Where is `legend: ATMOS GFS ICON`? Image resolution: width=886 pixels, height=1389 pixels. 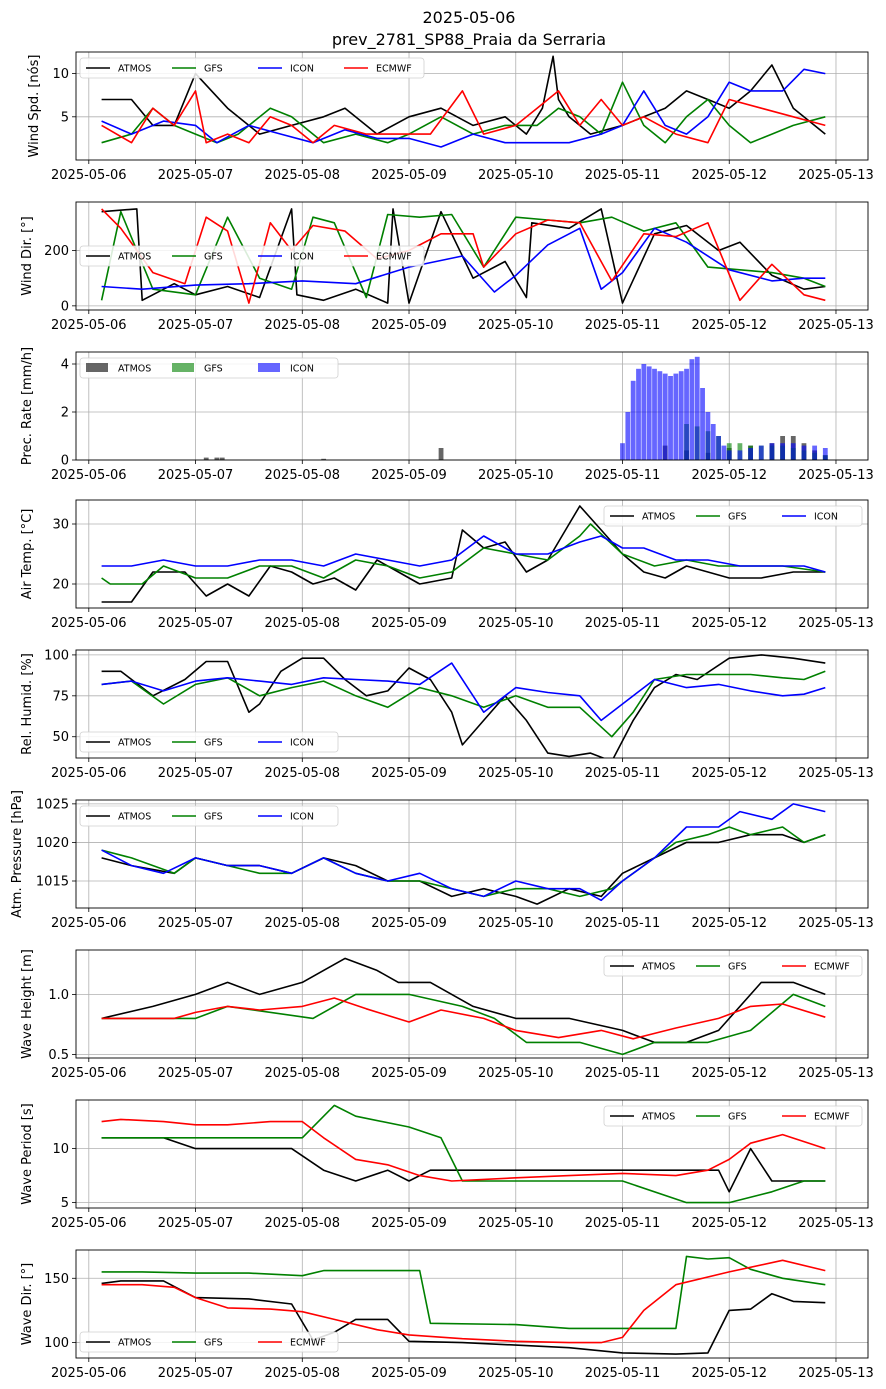 legend: ATMOS GFS ICON is located at coordinates (209, 742).